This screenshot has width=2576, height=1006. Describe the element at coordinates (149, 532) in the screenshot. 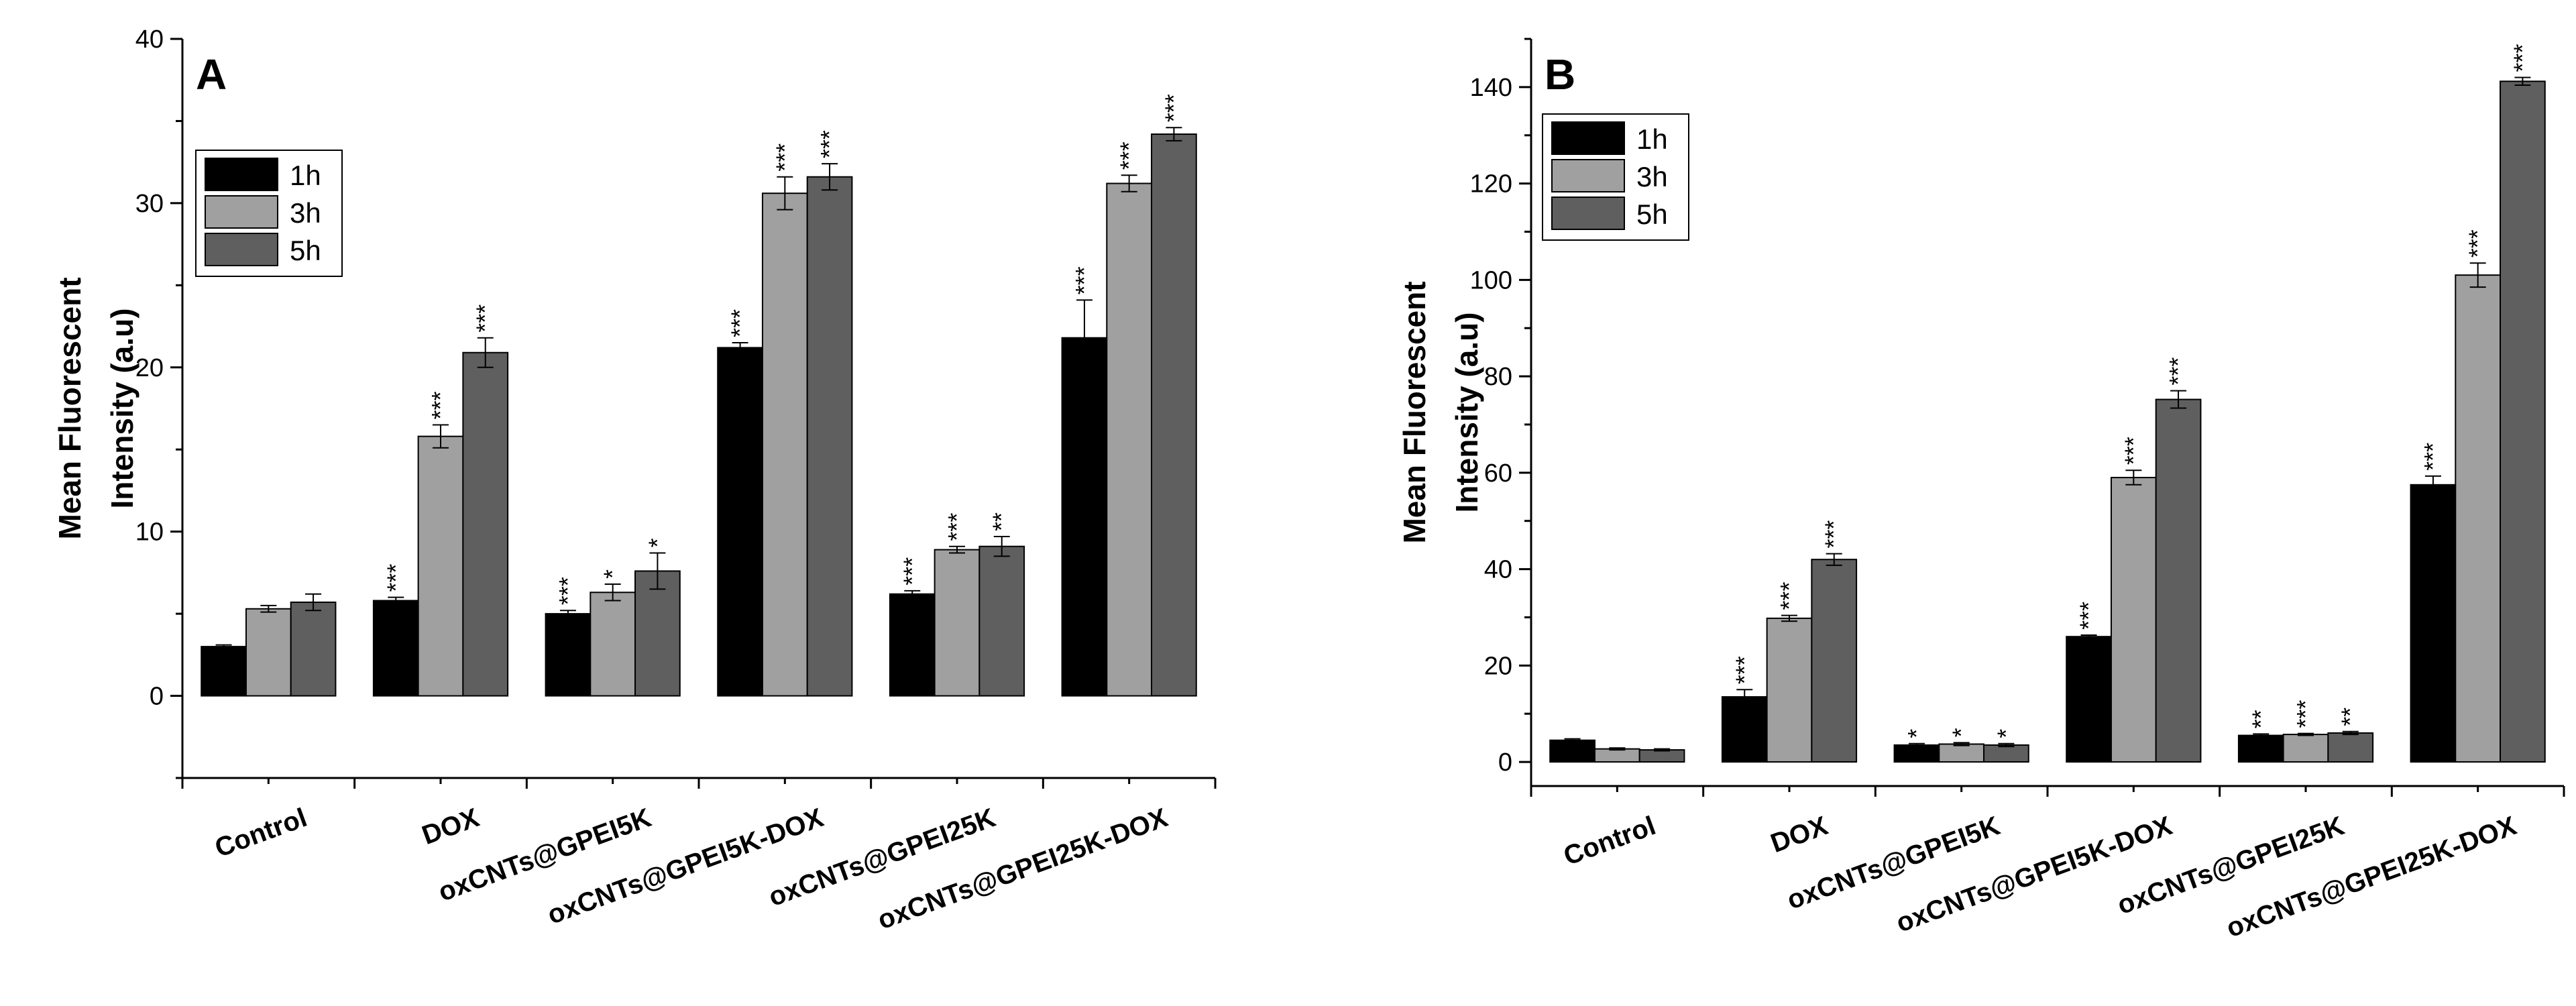

I see `y-tick-label: 10` at that location.